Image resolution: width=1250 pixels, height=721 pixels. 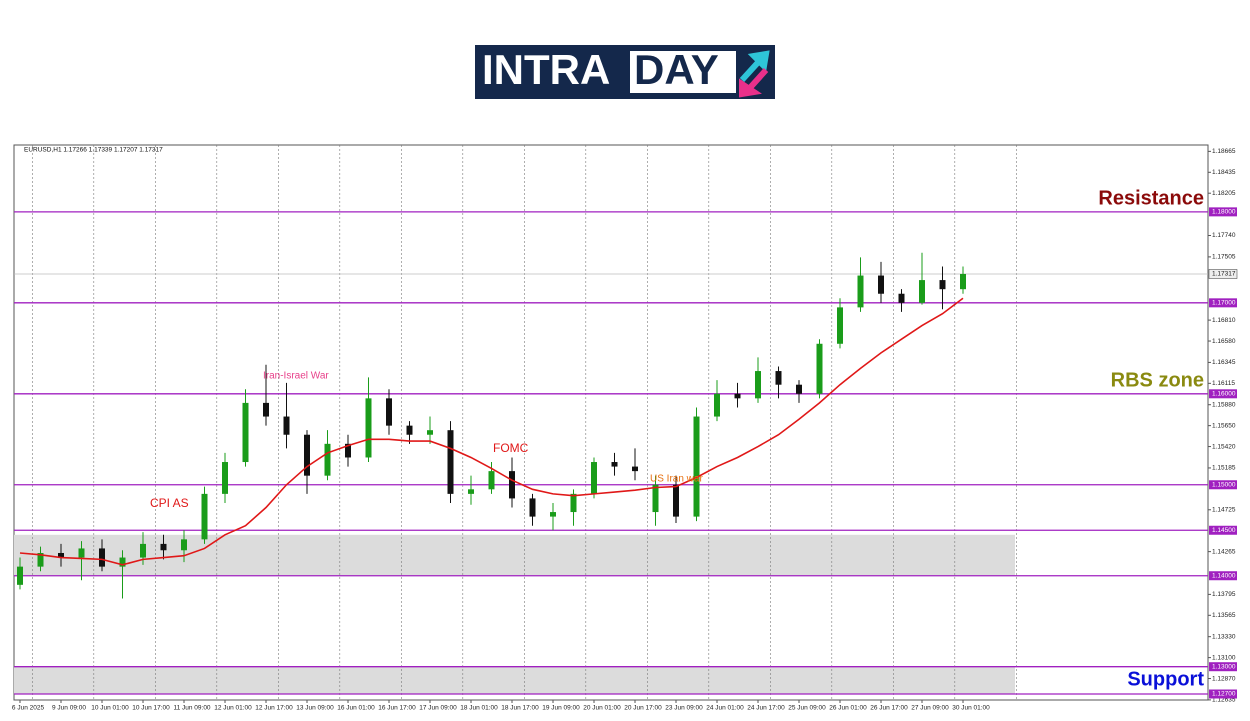 I want to click on y-tick-label: 1.16345, so click(x=1224, y=362).